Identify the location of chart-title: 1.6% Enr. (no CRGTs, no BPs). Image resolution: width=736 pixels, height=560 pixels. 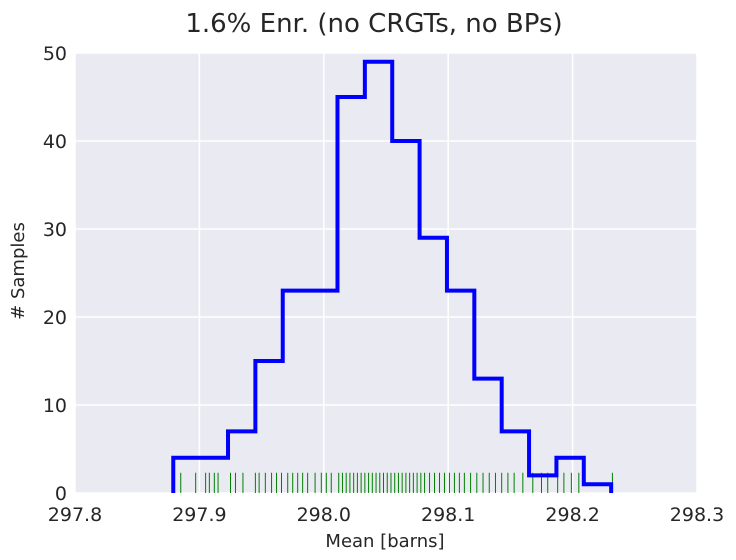
(373, 24).